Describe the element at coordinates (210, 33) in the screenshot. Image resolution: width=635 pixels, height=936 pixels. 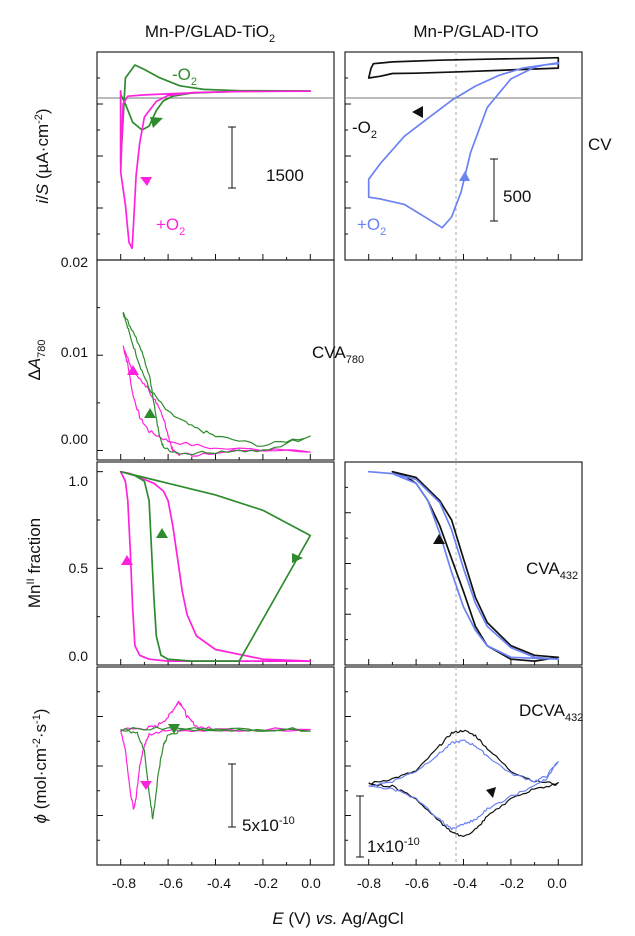
I see `column-title-tio2: Mn-P/GLAD-TiO2` at that location.